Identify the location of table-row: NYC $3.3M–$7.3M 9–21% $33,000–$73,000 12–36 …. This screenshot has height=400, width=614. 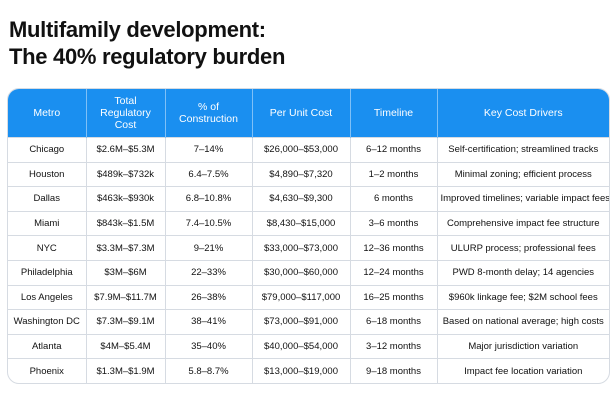
(308, 248).